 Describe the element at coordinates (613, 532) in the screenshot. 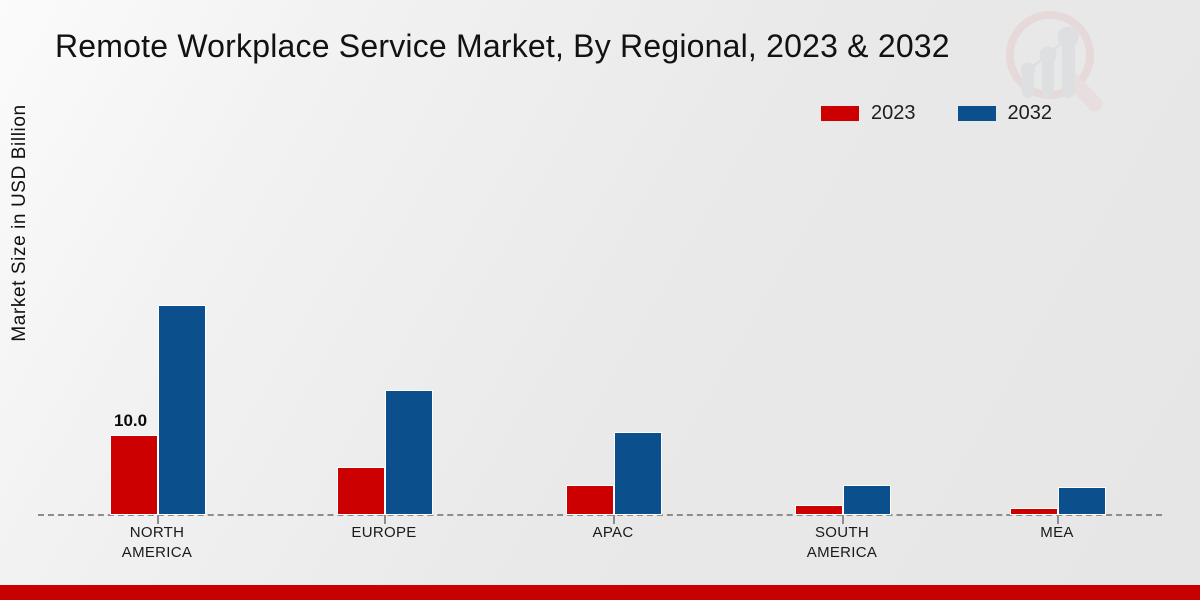

I see `x-axis-category-label: APAC` at that location.